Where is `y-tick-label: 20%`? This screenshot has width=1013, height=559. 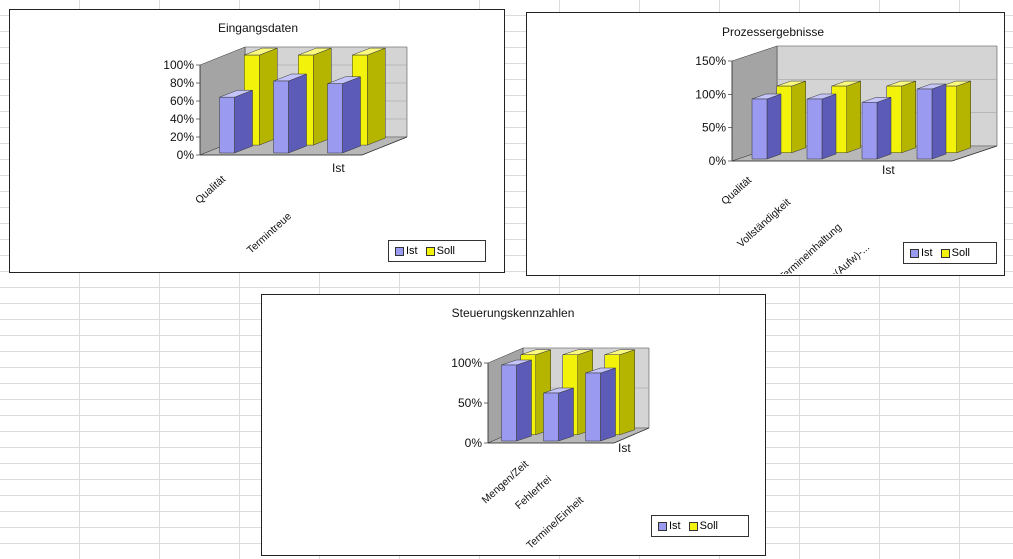
y-tick-label: 20% is located at coordinates (182, 137).